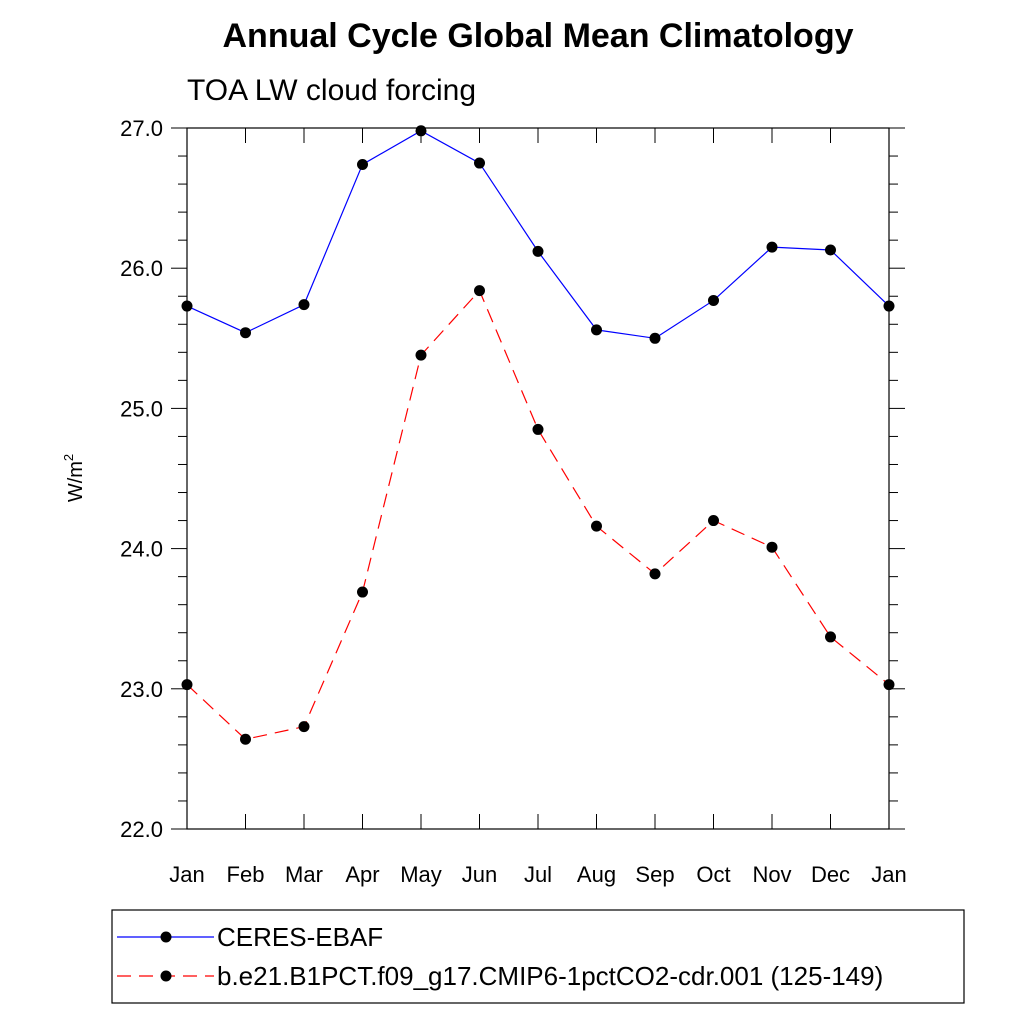 The image size is (1024, 1024). I want to click on y-axis-label: W/m2, so click(74, 478).